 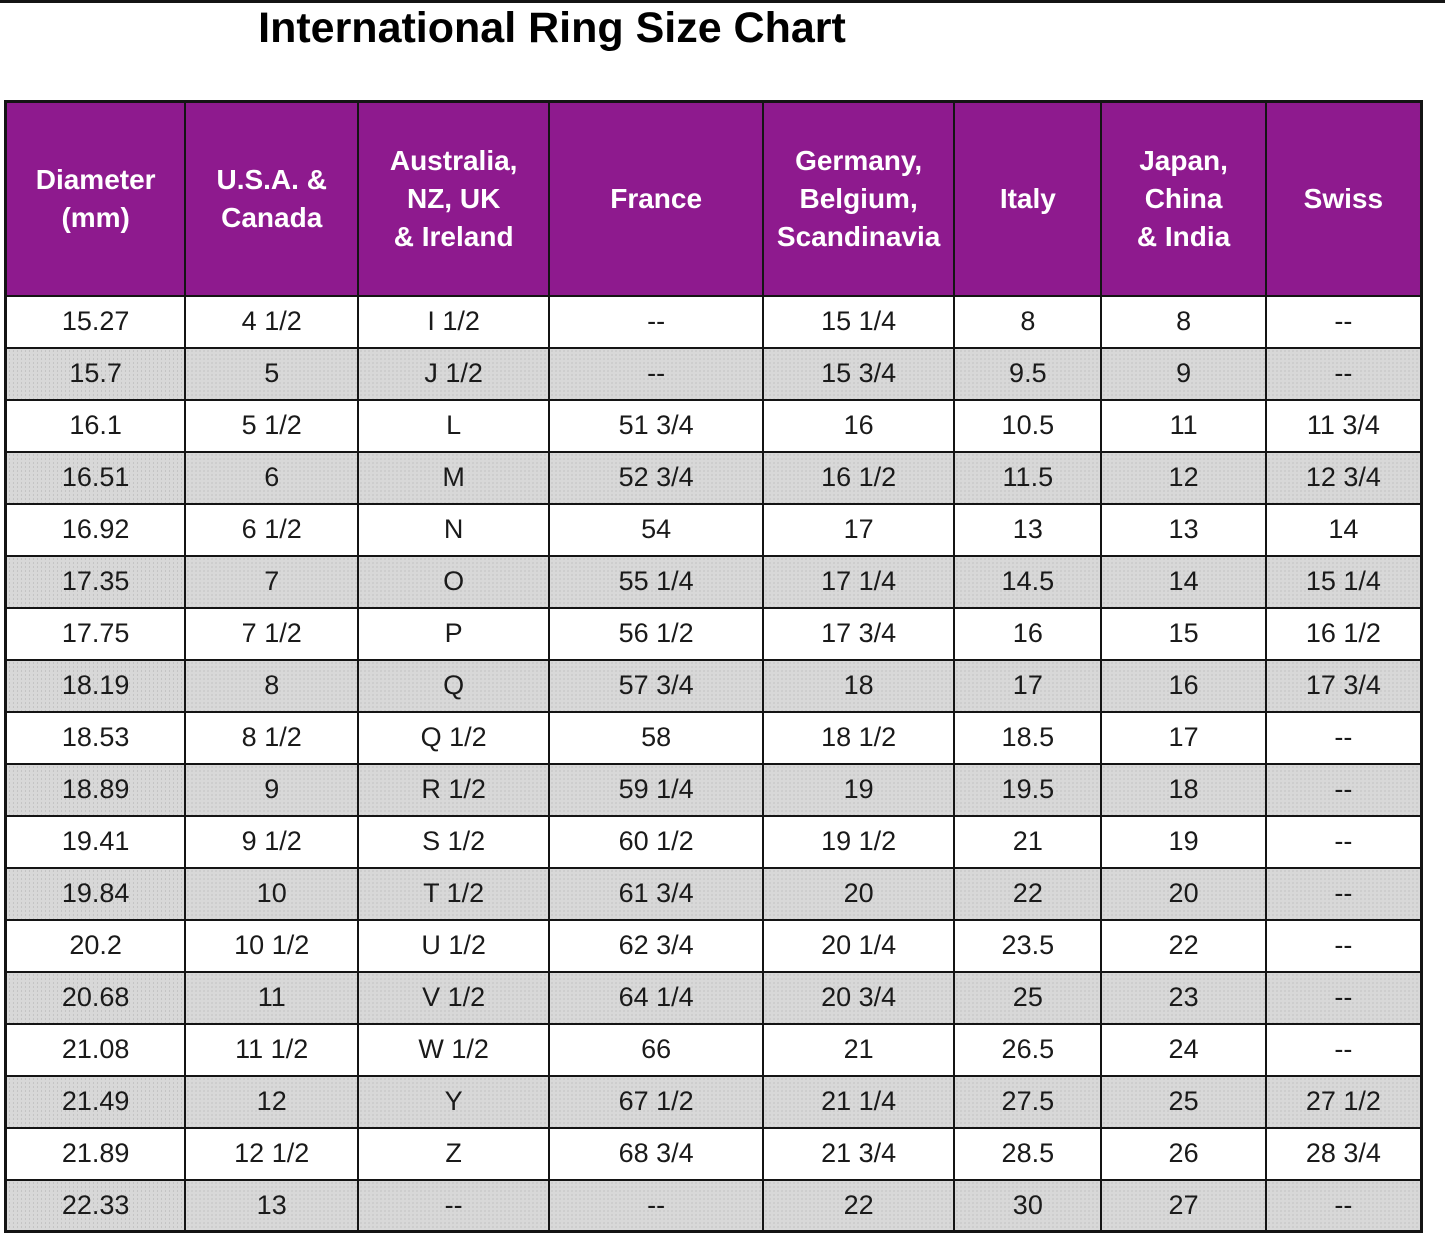 What do you see at coordinates (713, 841) in the screenshot?
I see `table-row: 19.41 9 1/2 S 1/2 60 1/2 19 1/2 21 19 --` at bounding box center [713, 841].